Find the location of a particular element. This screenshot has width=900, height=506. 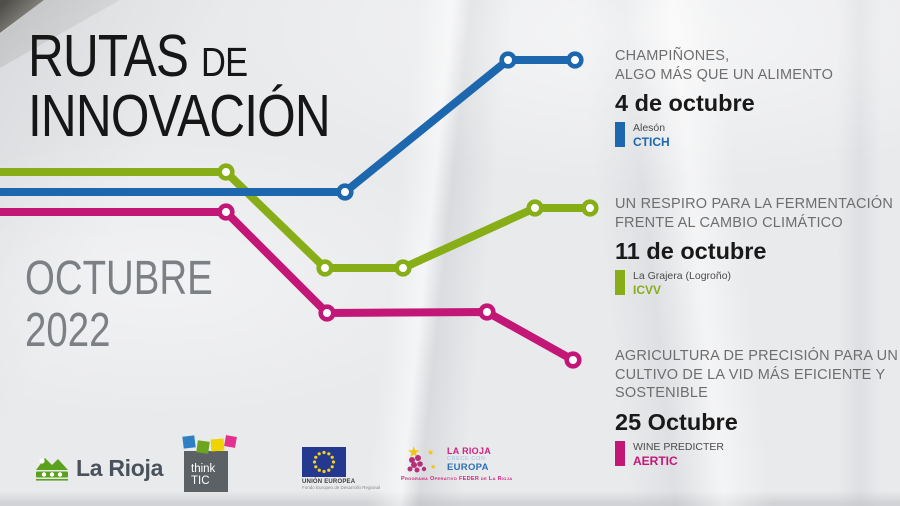

event-org: CTICH is located at coordinates (651, 142).